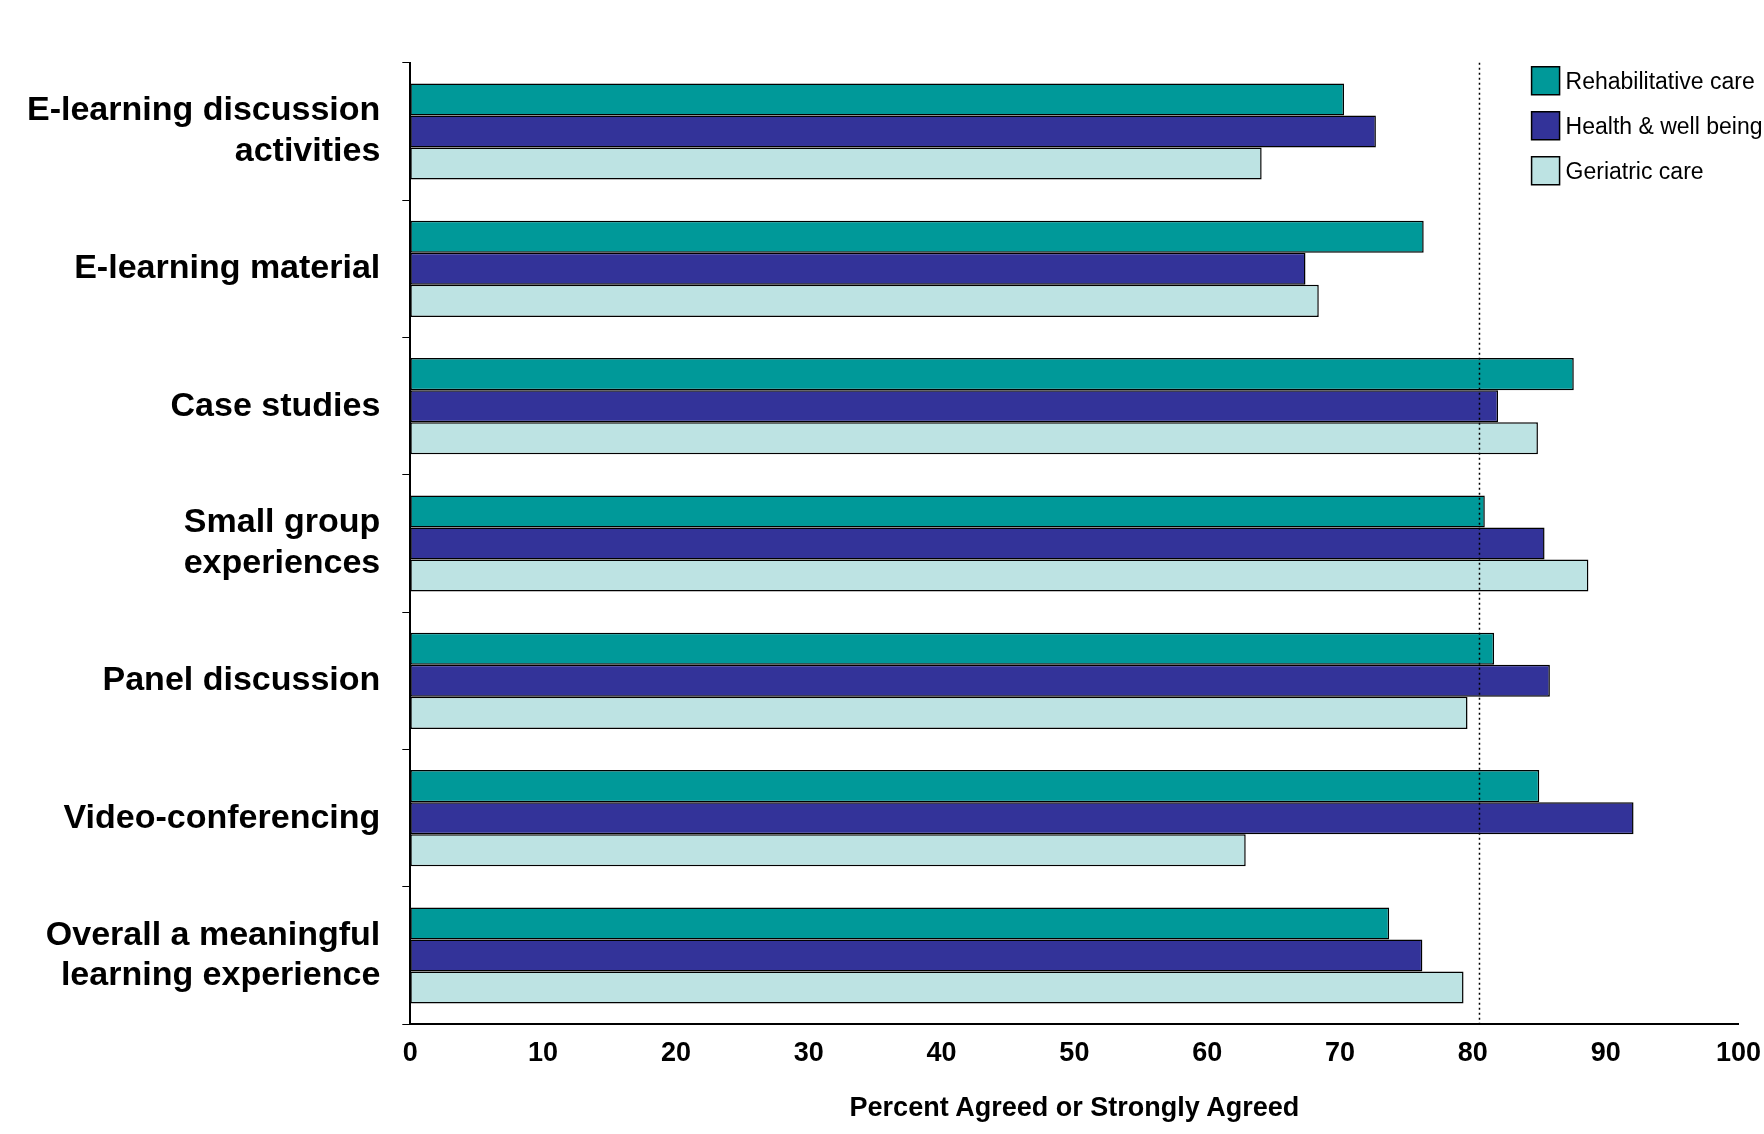  Describe the element at coordinates (1660, 81) in the screenshot. I see `legend-label: Rehabilitative care` at that location.